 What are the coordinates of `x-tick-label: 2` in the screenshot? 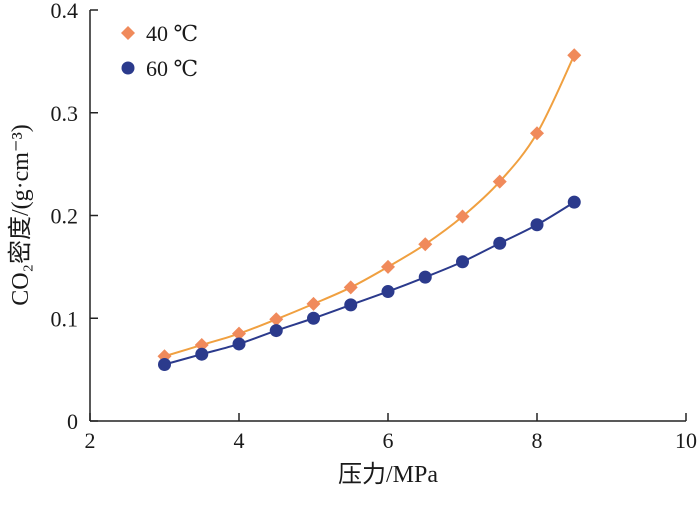 It's located at (90, 440).